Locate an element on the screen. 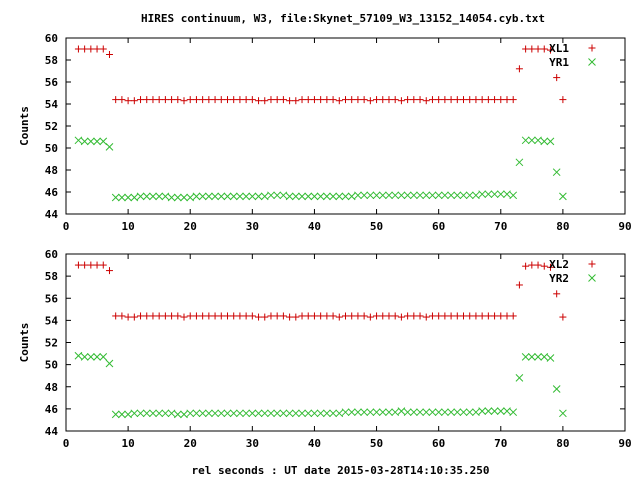 This screenshot has width=640, height=480. legend-label: YR2 is located at coordinates (559, 278).